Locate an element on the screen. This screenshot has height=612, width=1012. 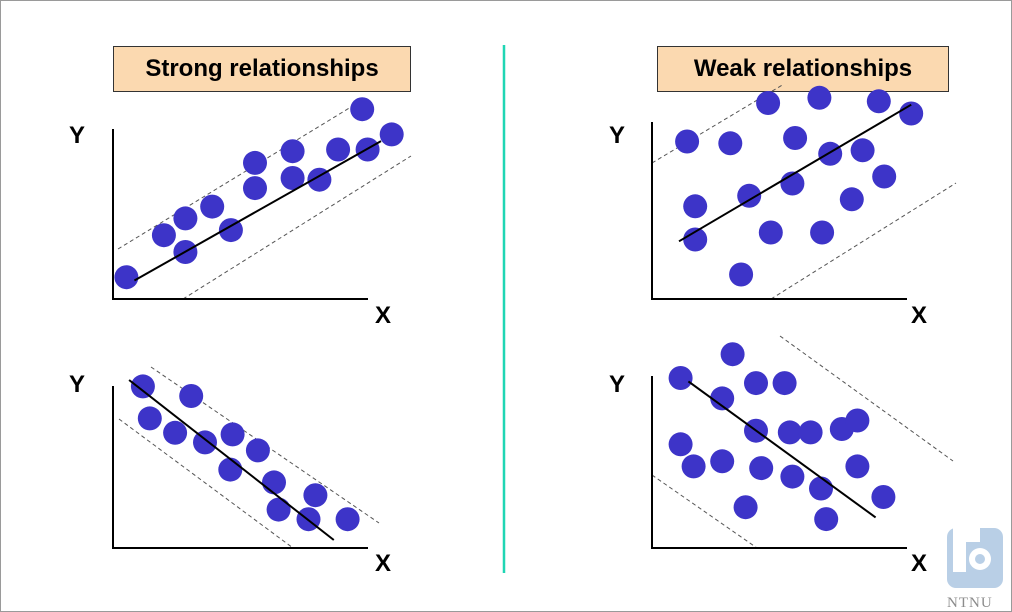
strong-positive-panel: YX is located at coordinates (240, 213).